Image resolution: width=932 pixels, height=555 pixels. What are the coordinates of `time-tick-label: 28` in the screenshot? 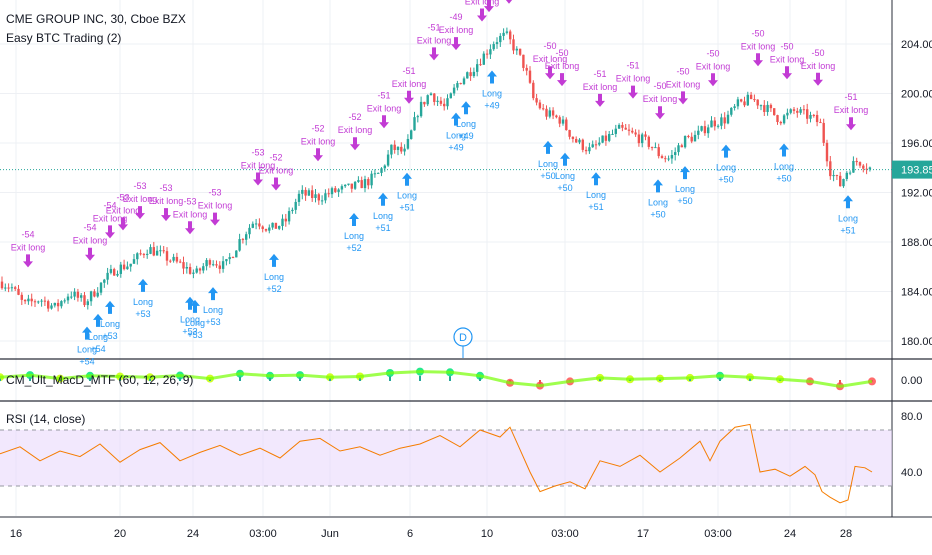 It's located at (846, 534).